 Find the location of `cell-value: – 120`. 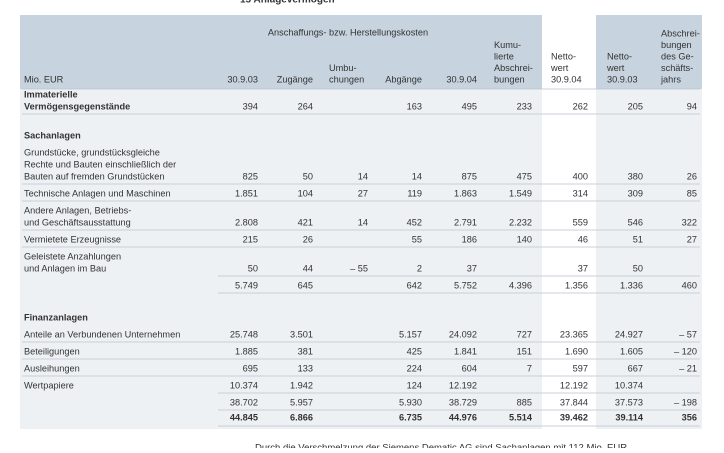

cell-value: – 120 is located at coordinates (685, 351).